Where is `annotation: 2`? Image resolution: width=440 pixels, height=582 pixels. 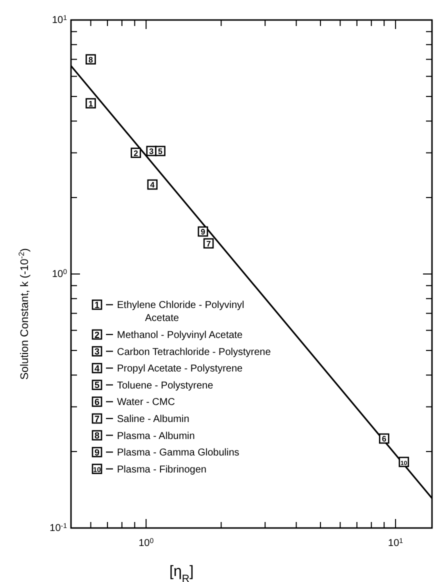
annotation: 2 is located at coordinates (136, 153).